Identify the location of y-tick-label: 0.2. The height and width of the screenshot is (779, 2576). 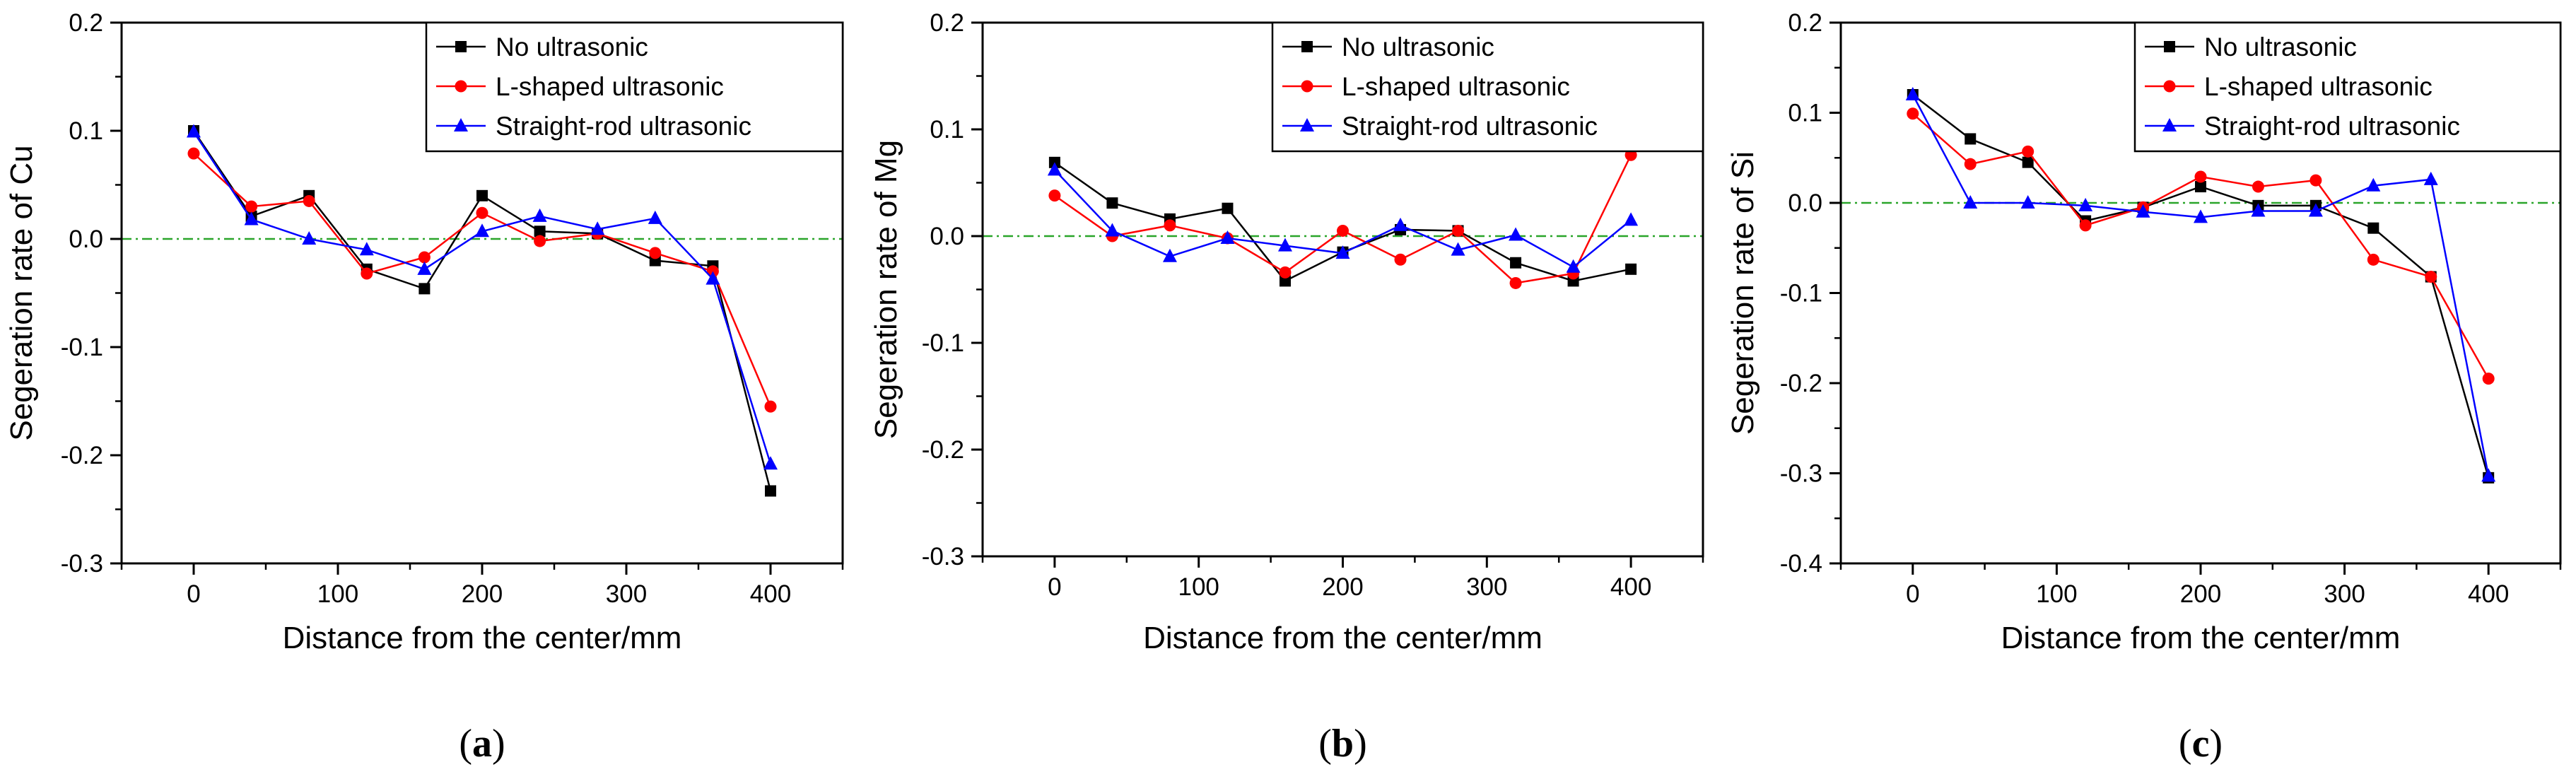
(86, 23).